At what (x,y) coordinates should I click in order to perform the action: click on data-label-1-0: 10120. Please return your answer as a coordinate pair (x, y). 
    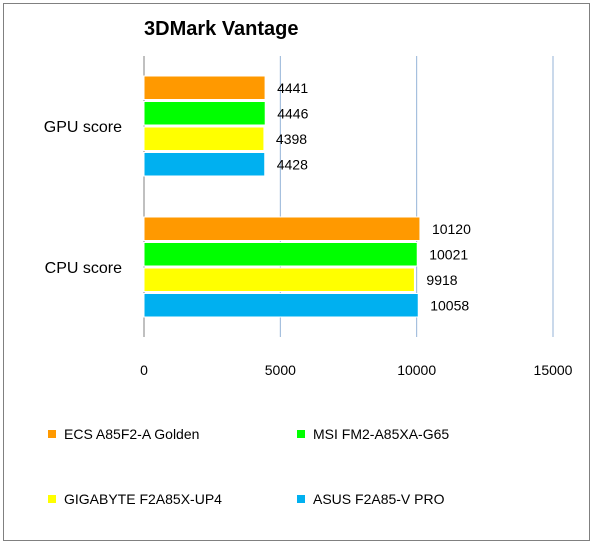
    Looking at the image, I should click on (451, 229).